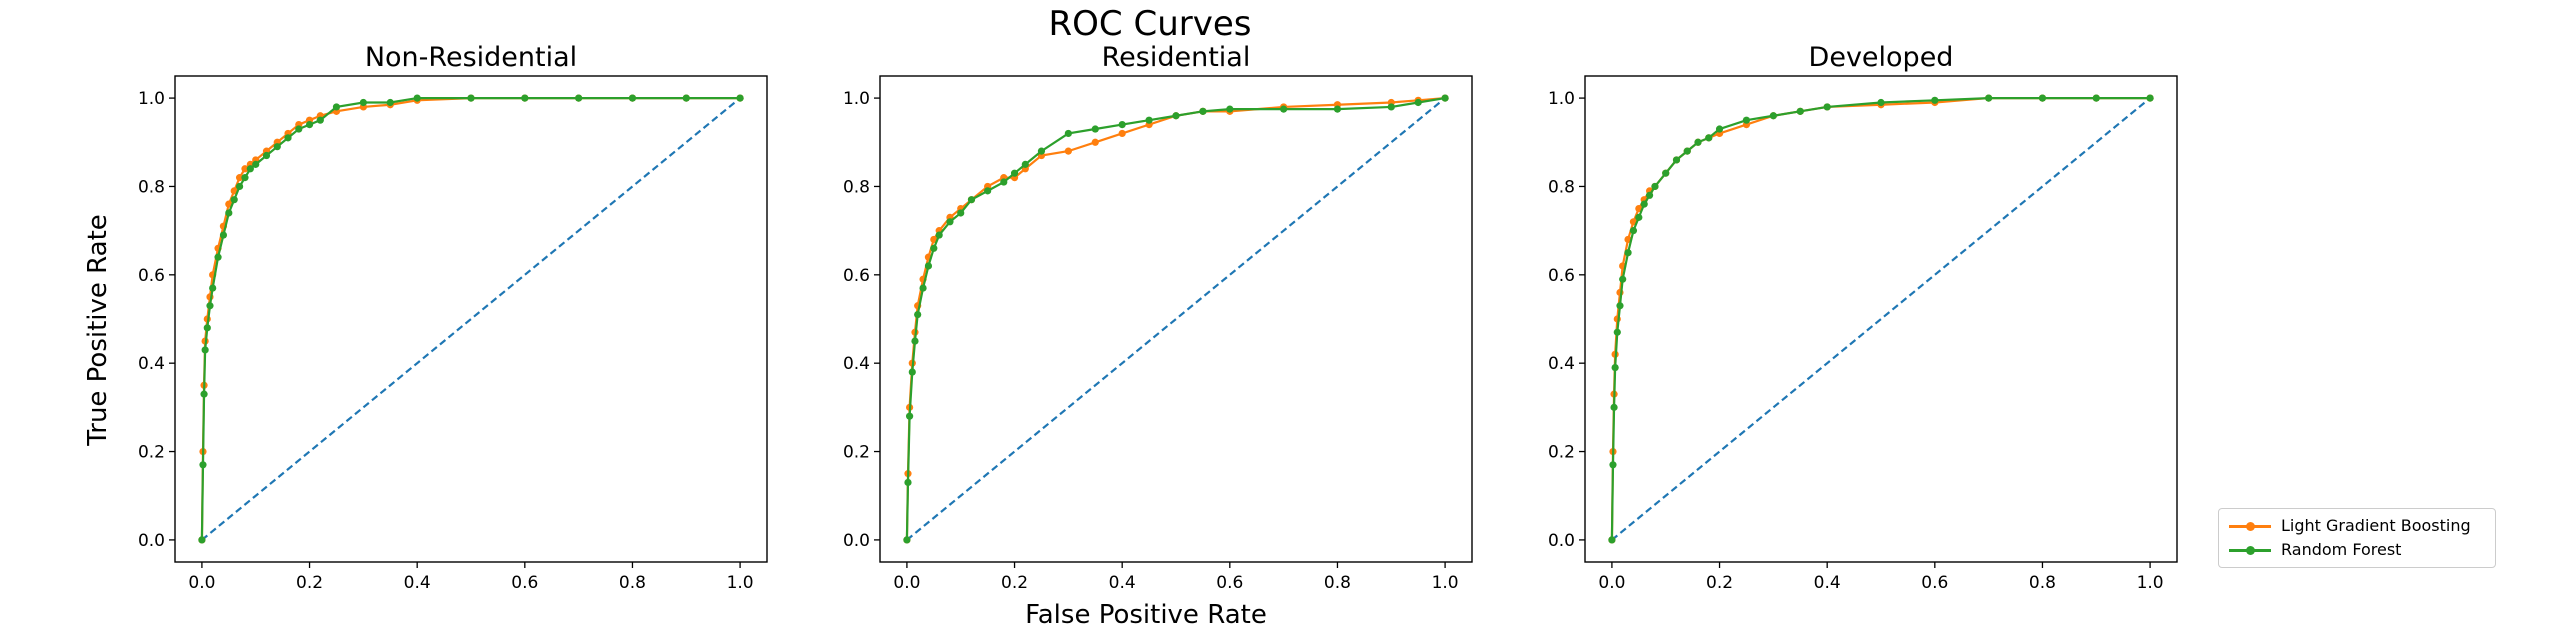  Describe the element at coordinates (1176, 319) in the screenshot. I see `series-line-diagonal` at that location.